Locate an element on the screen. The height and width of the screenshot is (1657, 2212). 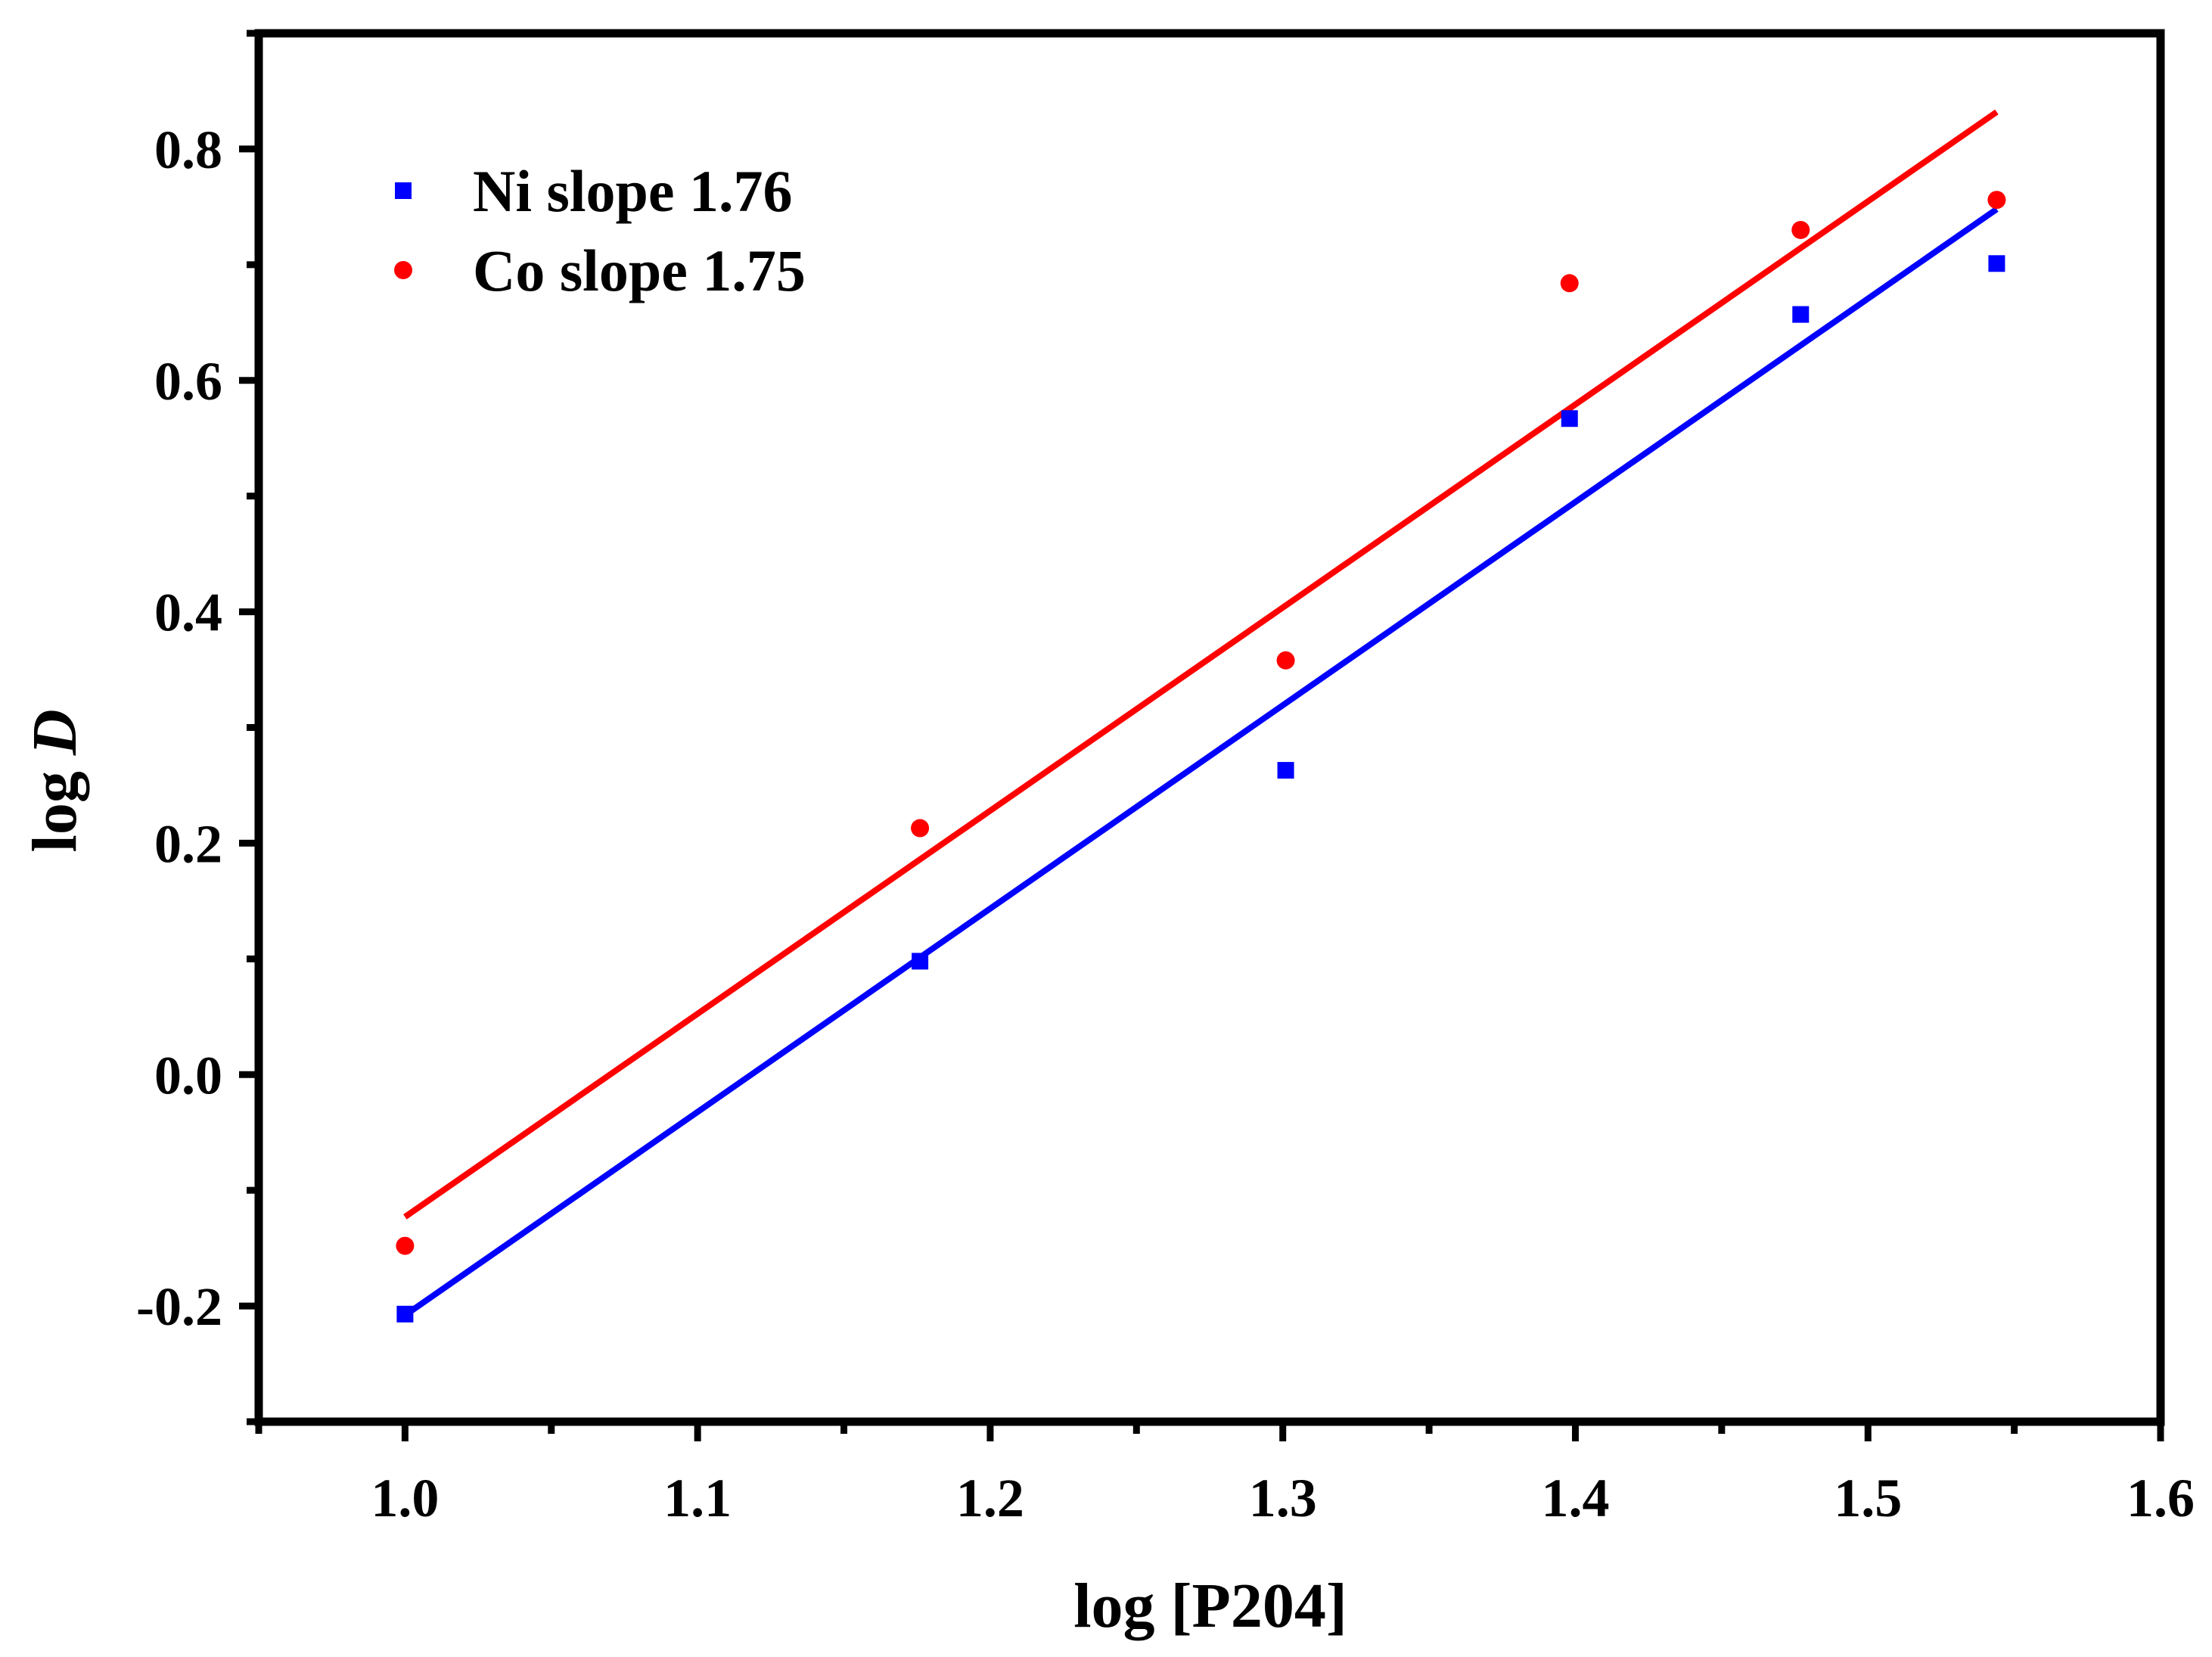
x-tick-label: 1.5 is located at coordinates (1868, 1498).